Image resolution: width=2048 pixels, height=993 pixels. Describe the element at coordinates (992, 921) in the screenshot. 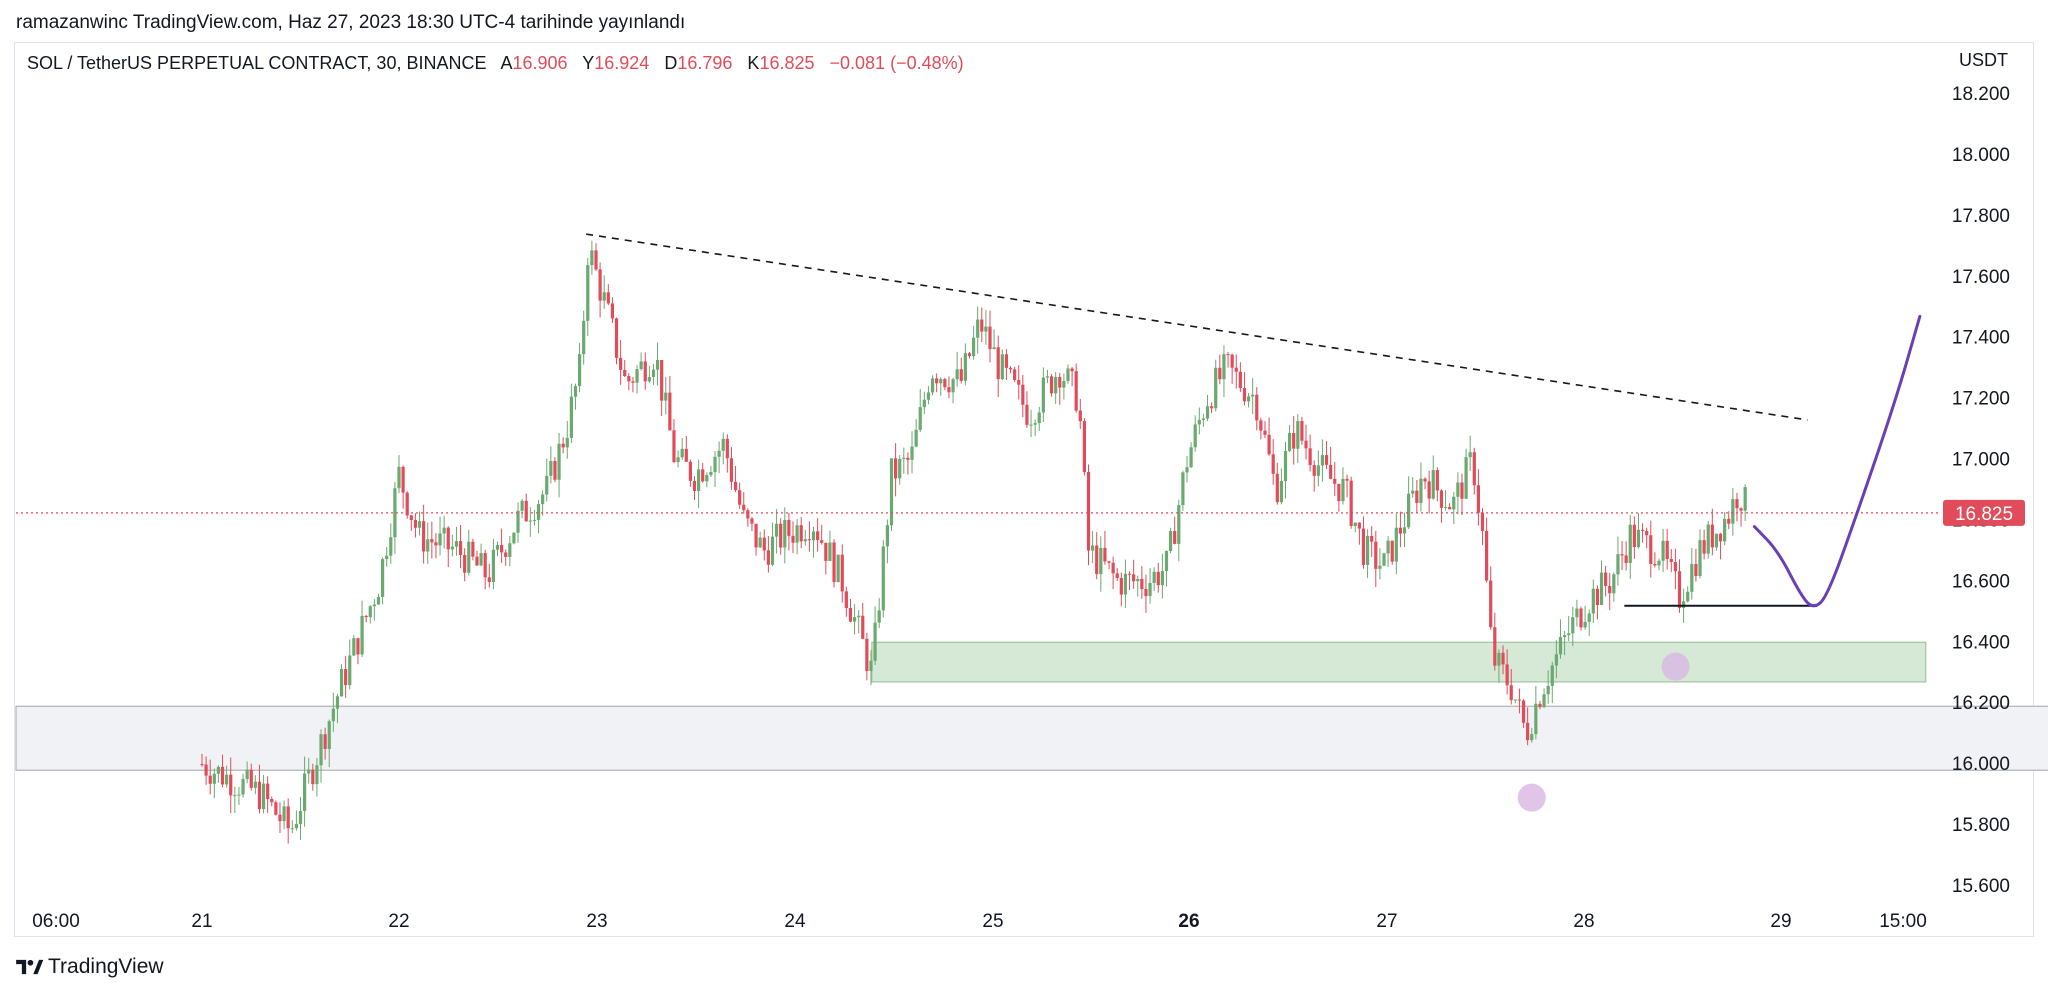

I see `x-tick-label: 25` at that location.